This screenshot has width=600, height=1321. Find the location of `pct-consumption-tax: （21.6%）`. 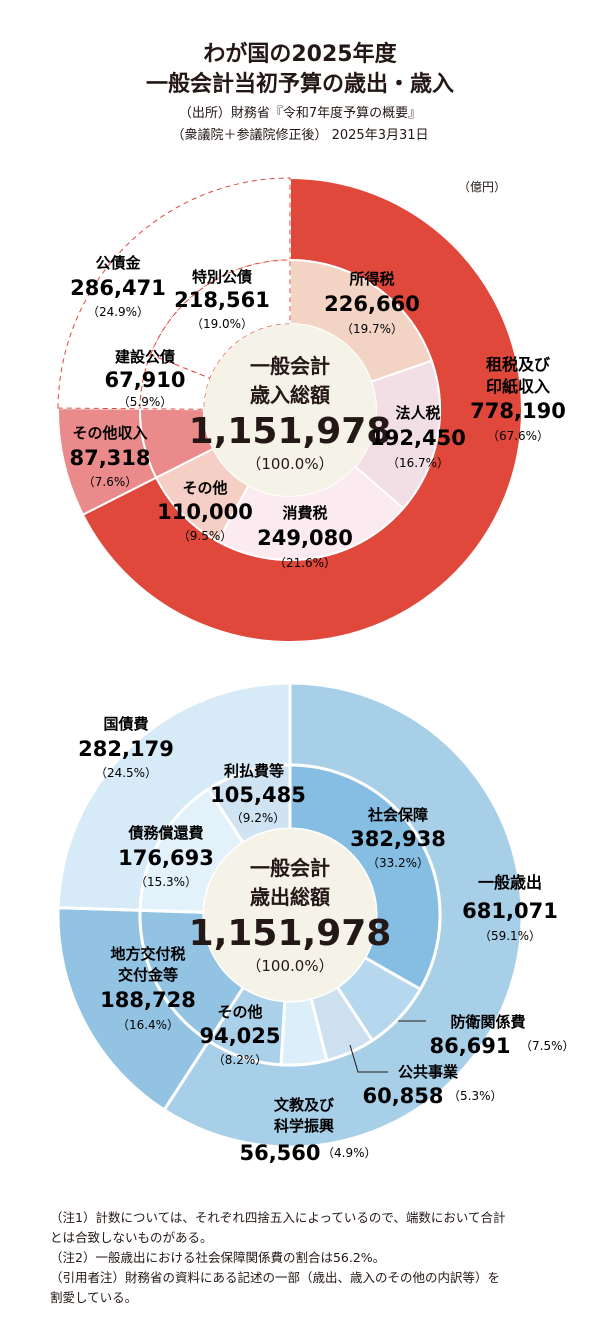

pct-consumption-tax: （21.6%） is located at coordinates (305, 563).